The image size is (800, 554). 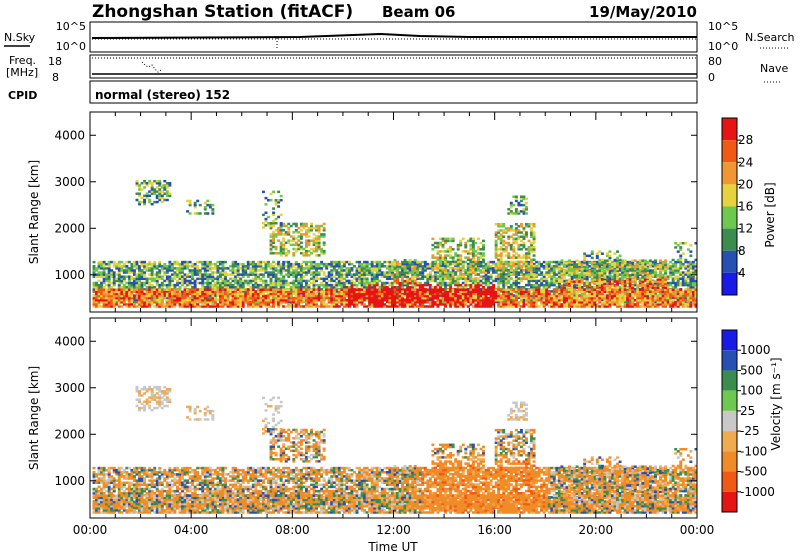 I want to click on x-tick-label: 04:00, so click(x=191, y=530).